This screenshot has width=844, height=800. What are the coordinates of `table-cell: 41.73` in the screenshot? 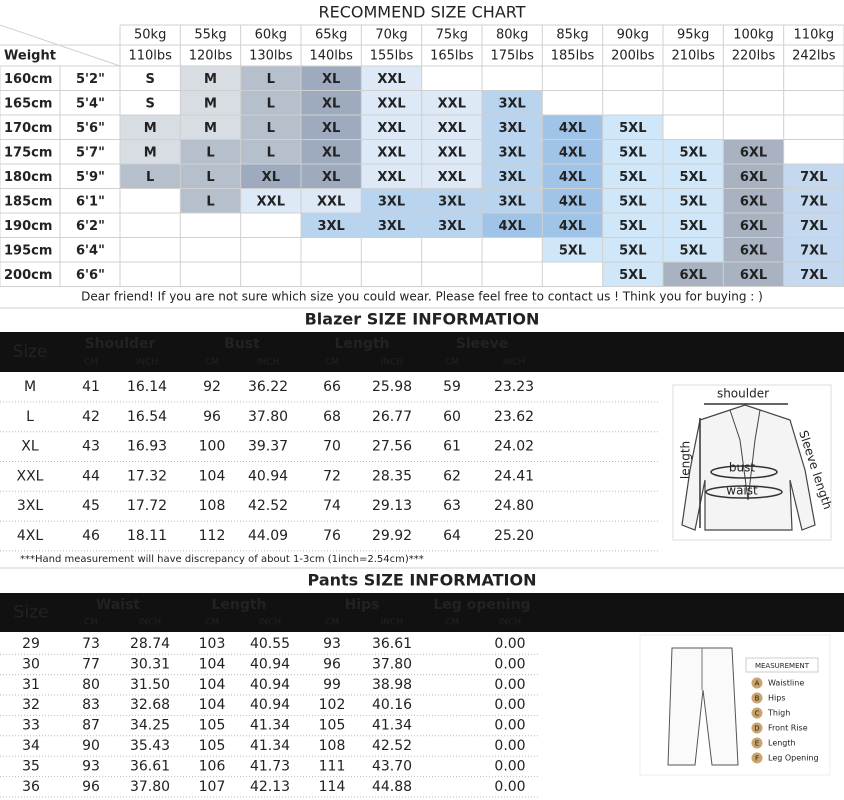 It's located at (270, 766).